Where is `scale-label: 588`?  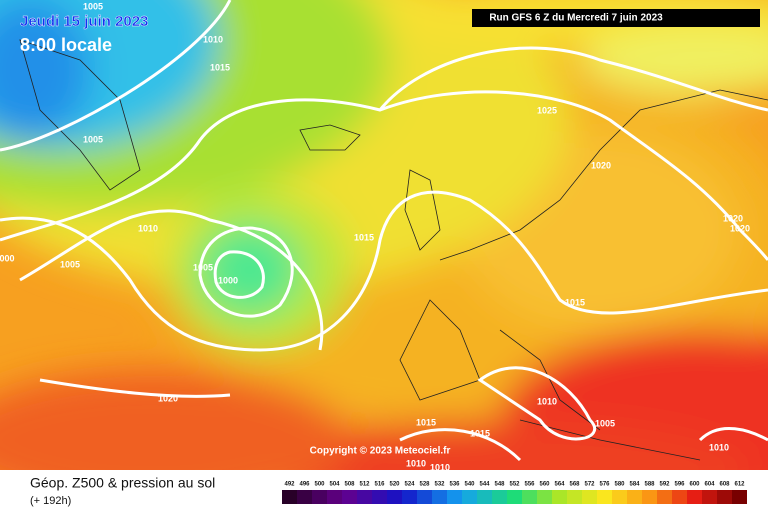
scale-label: 588 is located at coordinates (649, 485).